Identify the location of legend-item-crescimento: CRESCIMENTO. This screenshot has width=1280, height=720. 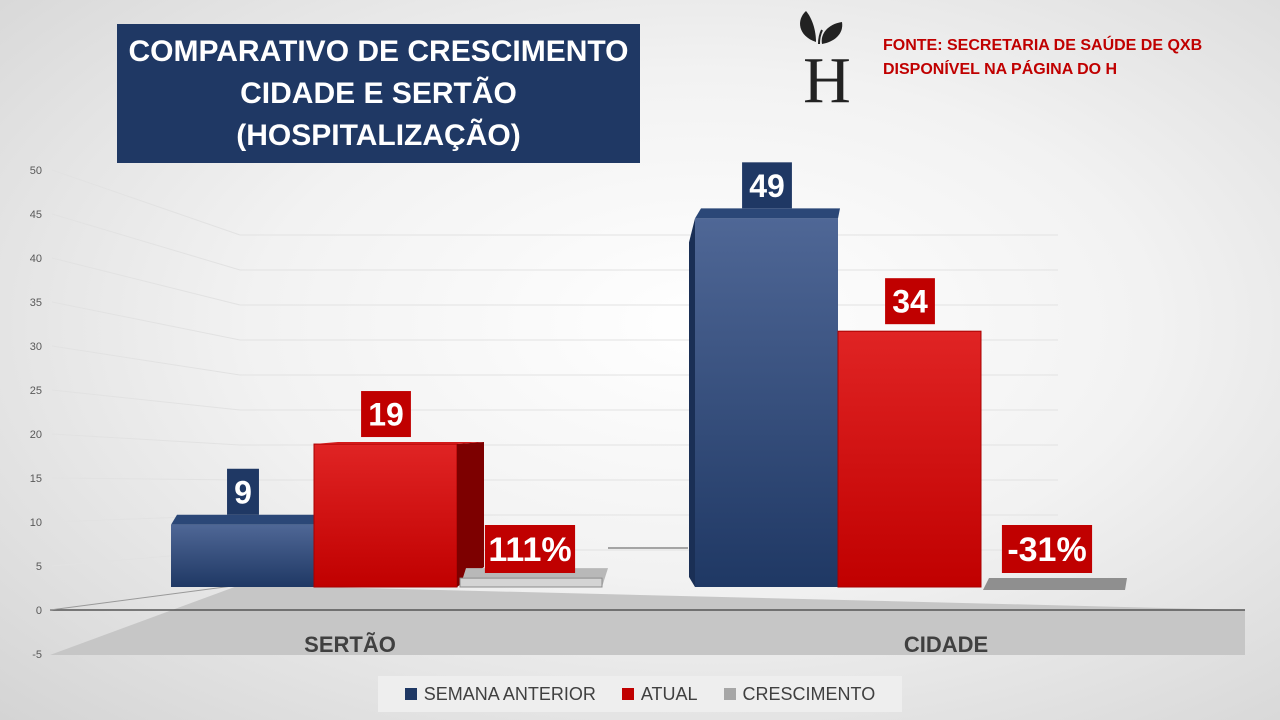
(799, 694).